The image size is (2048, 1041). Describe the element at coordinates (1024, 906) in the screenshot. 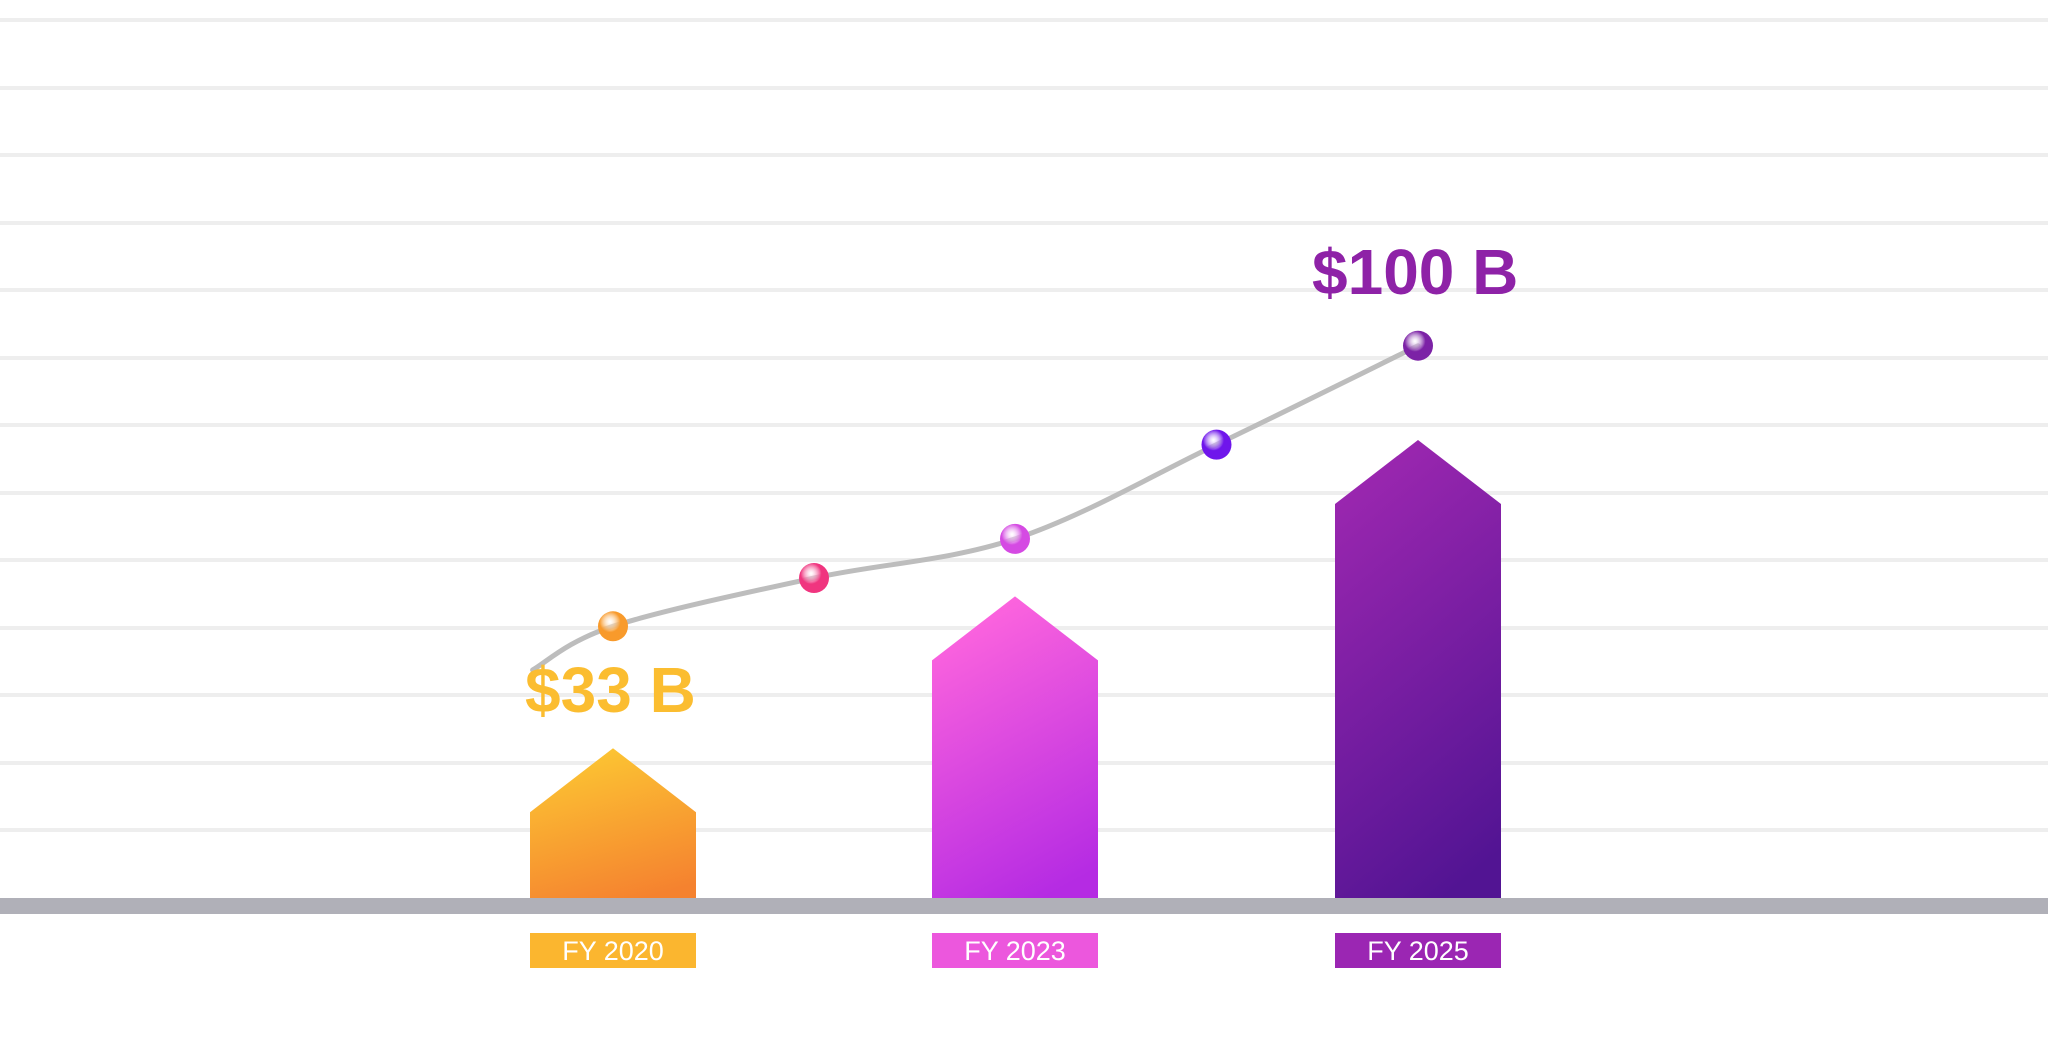

I see `x-axis-baseline` at that location.